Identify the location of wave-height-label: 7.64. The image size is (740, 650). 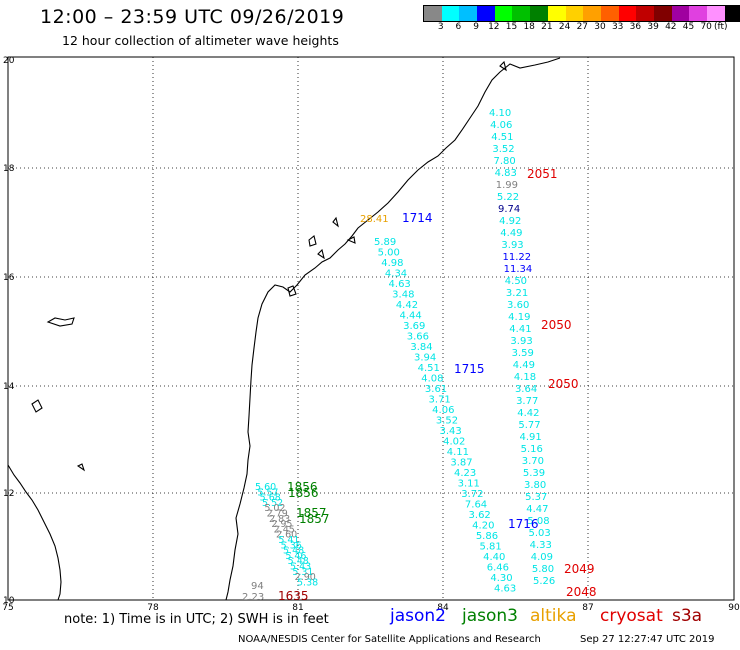
(476, 505).